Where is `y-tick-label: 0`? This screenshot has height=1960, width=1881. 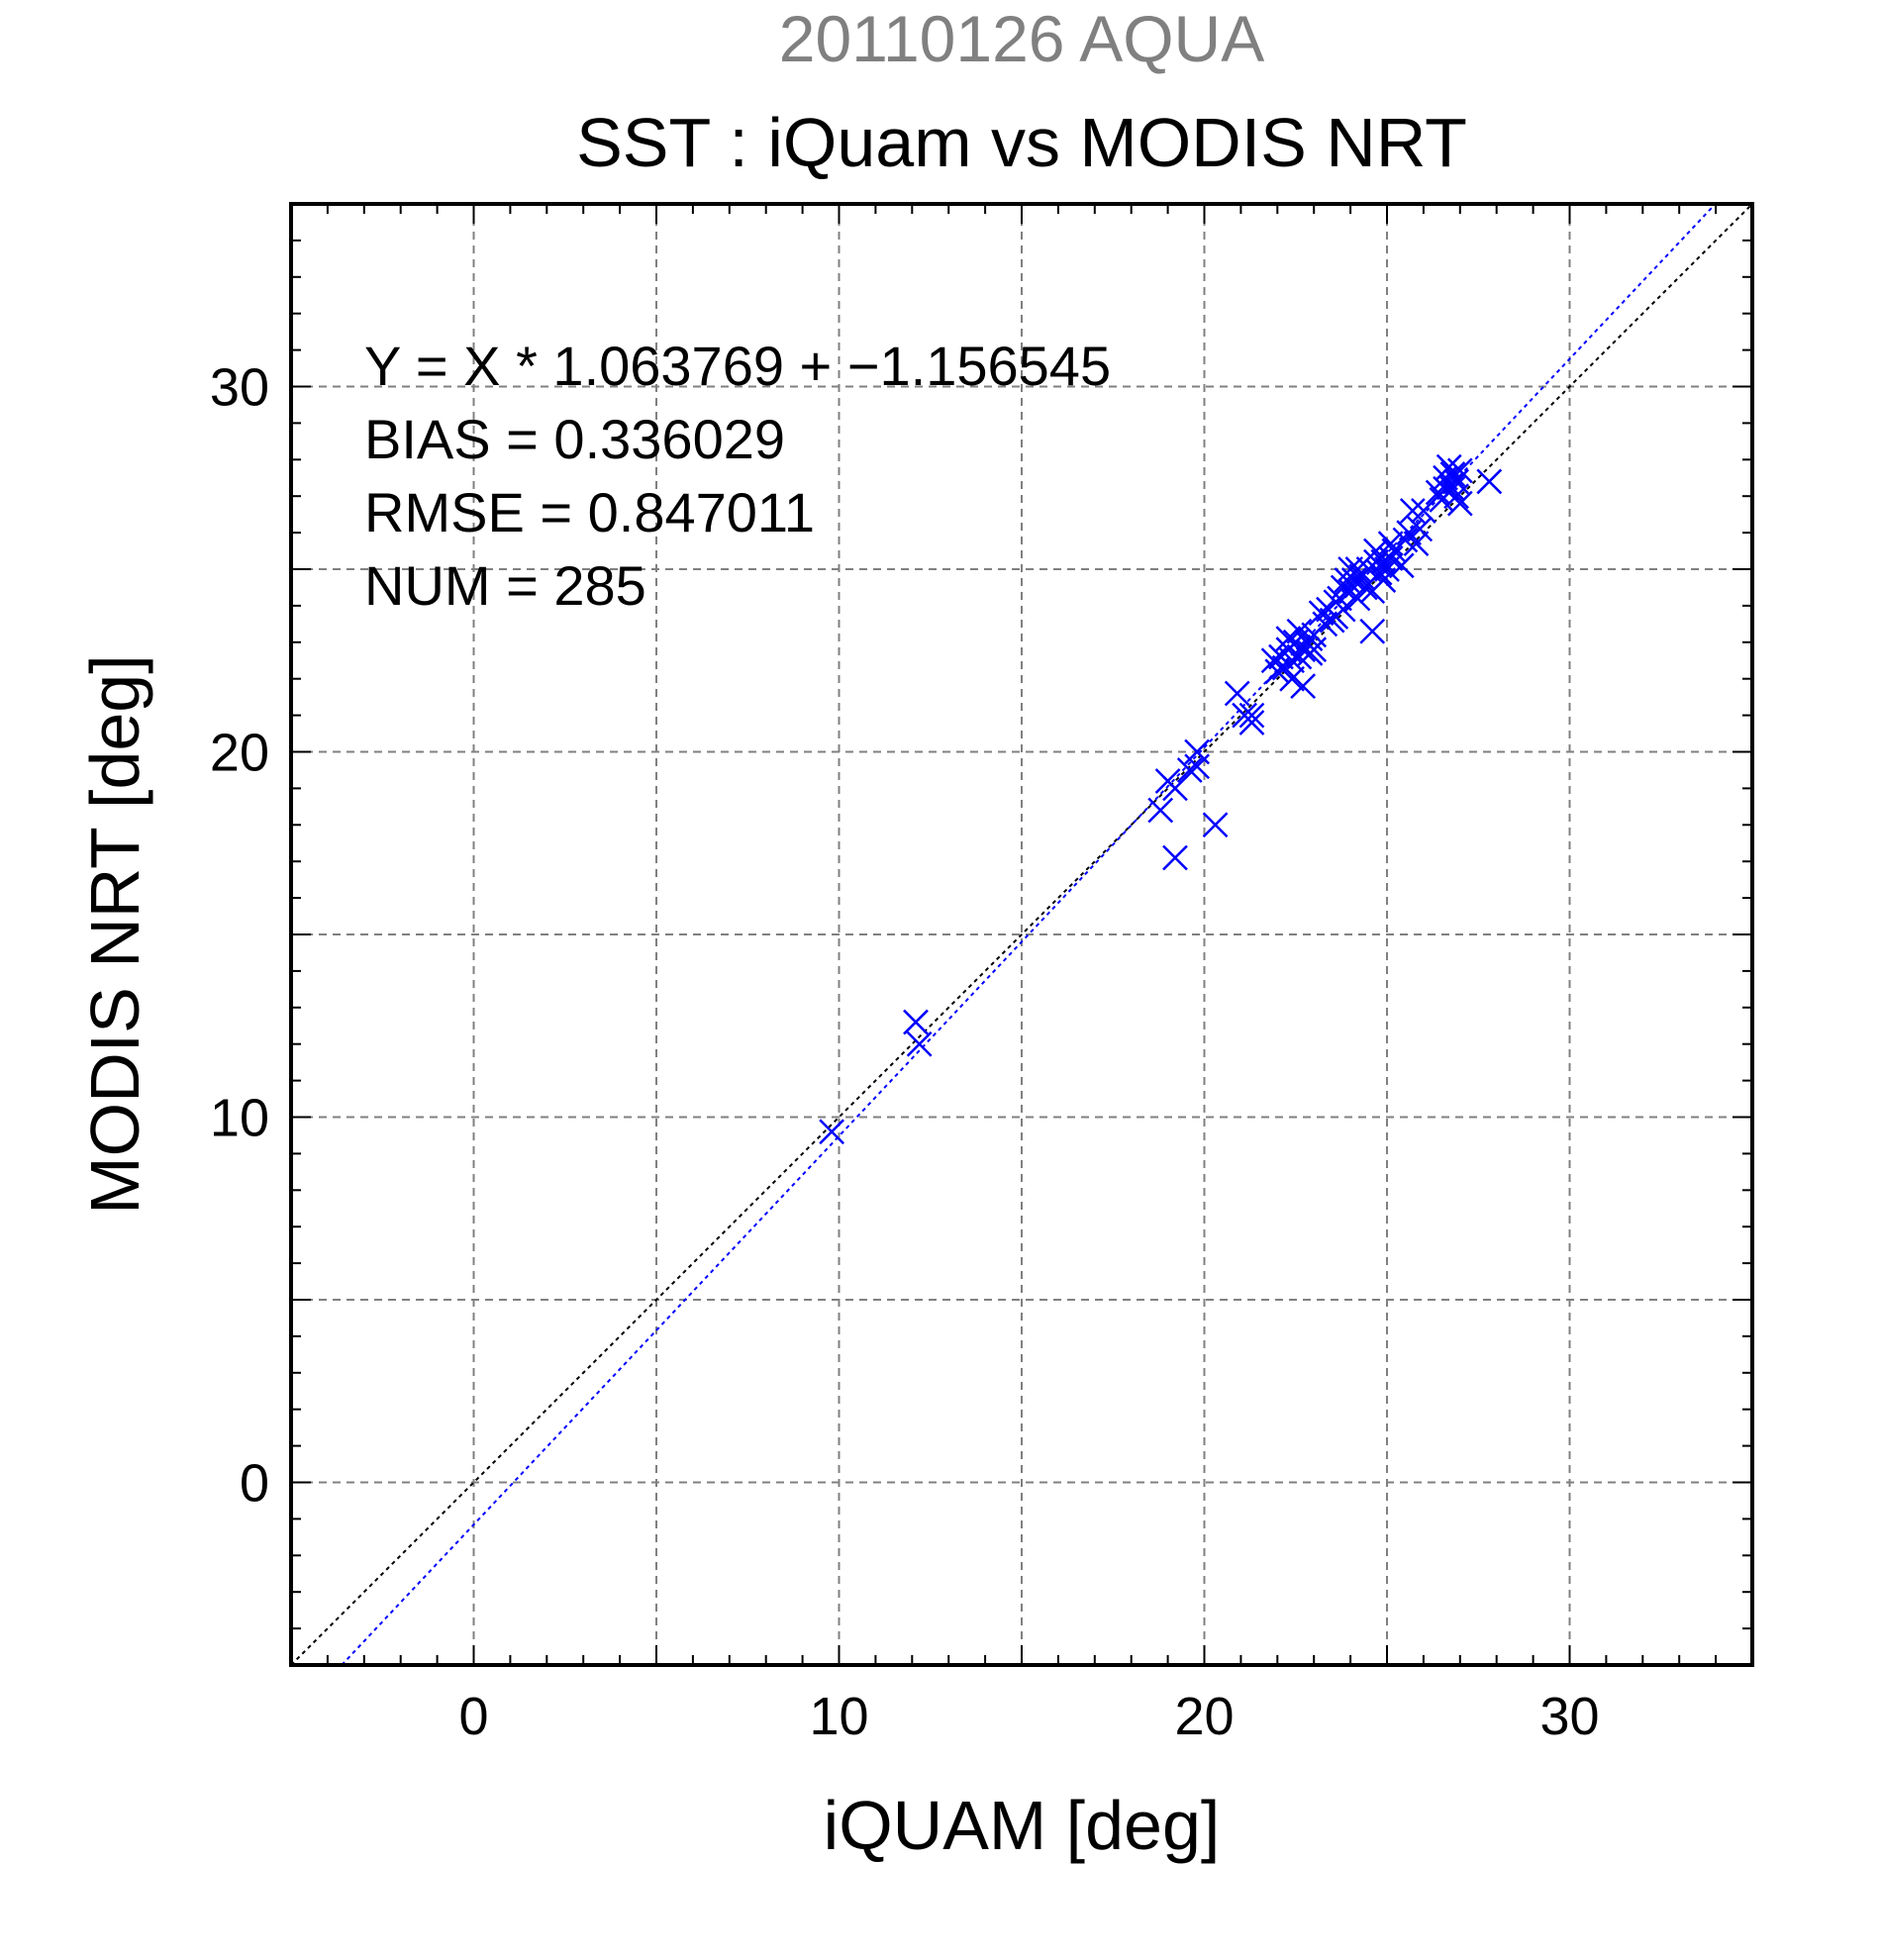 y-tick-label: 0 is located at coordinates (255, 1484).